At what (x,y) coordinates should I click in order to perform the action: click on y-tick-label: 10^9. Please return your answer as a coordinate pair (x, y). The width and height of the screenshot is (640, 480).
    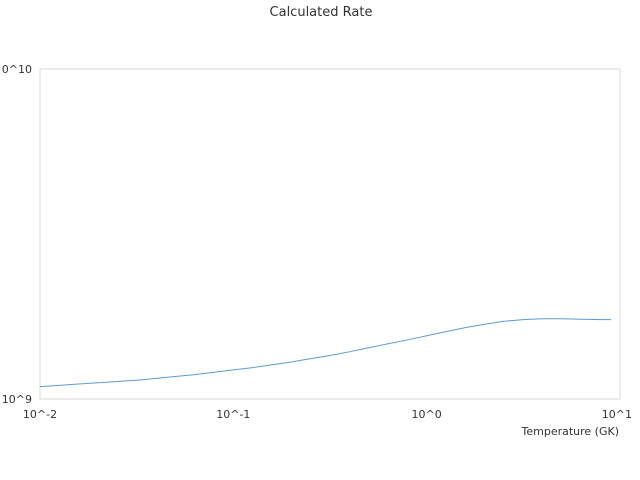
    Looking at the image, I should click on (17, 399).